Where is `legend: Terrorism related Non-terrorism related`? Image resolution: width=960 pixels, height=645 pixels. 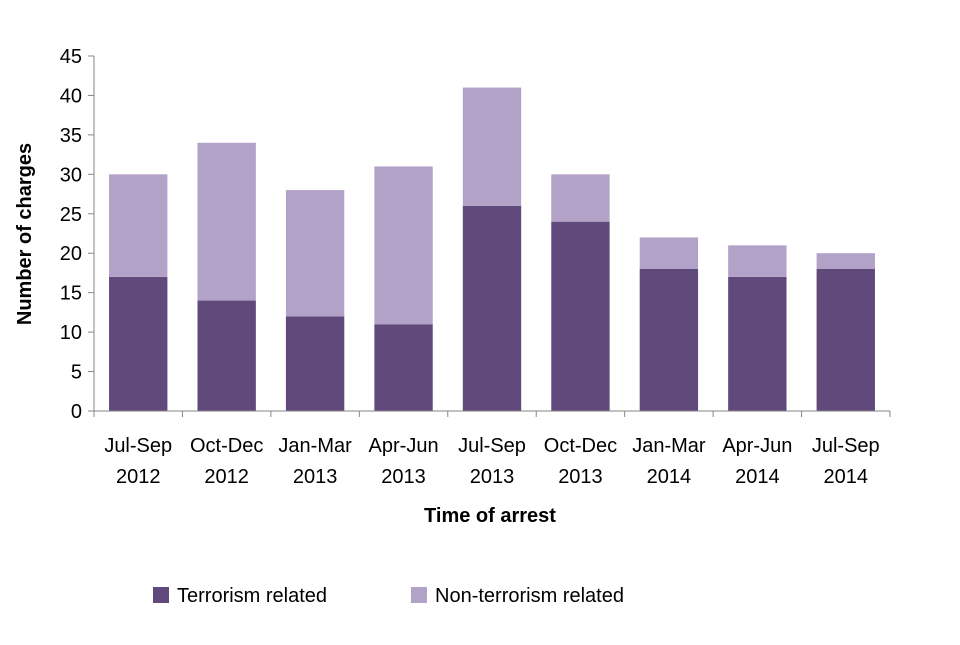 legend: Terrorism related Non-terrorism related is located at coordinates (388, 596).